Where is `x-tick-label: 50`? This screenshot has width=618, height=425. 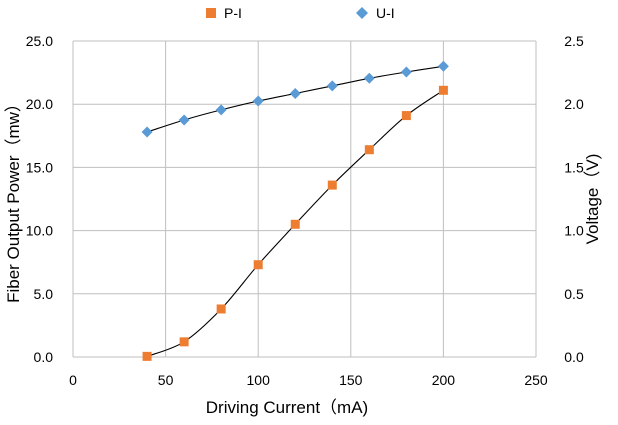
x-tick-label: 50 is located at coordinates (166, 380).